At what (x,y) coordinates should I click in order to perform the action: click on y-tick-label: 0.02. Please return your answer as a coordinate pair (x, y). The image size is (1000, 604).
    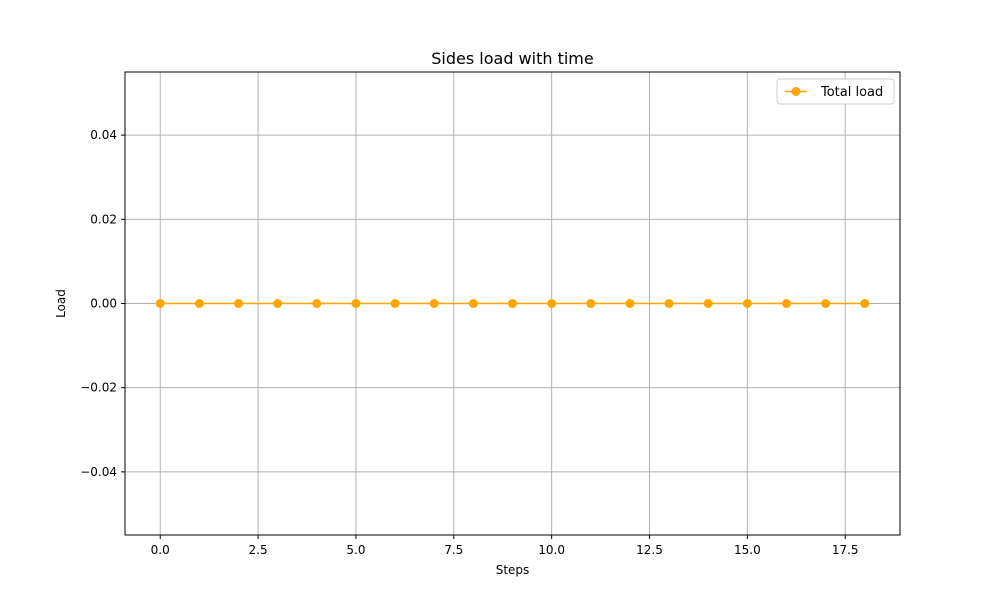
    Looking at the image, I should click on (103, 219).